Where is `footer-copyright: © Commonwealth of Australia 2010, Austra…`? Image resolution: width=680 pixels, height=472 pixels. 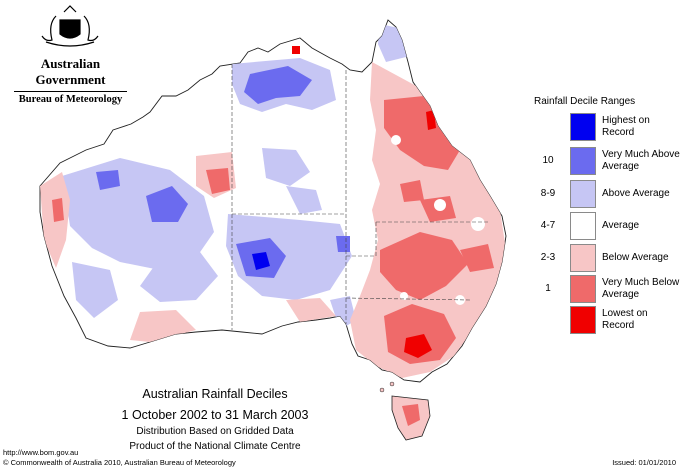
footer-copyright: © Commonwealth of Australia 2010, Austra… is located at coordinates (119, 462).